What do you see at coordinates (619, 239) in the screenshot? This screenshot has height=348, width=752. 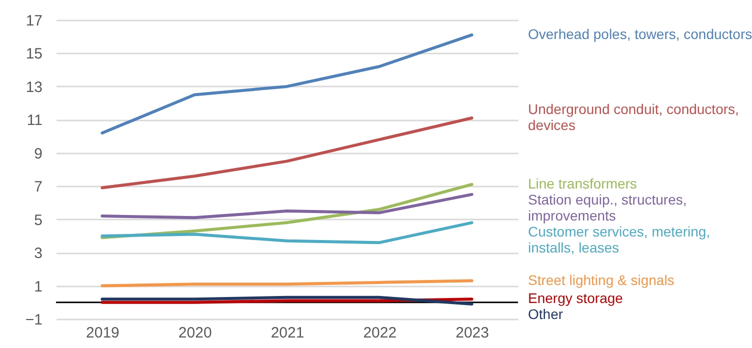 I see `text: Customer services, metering, installs, leases` at bounding box center [619, 239].